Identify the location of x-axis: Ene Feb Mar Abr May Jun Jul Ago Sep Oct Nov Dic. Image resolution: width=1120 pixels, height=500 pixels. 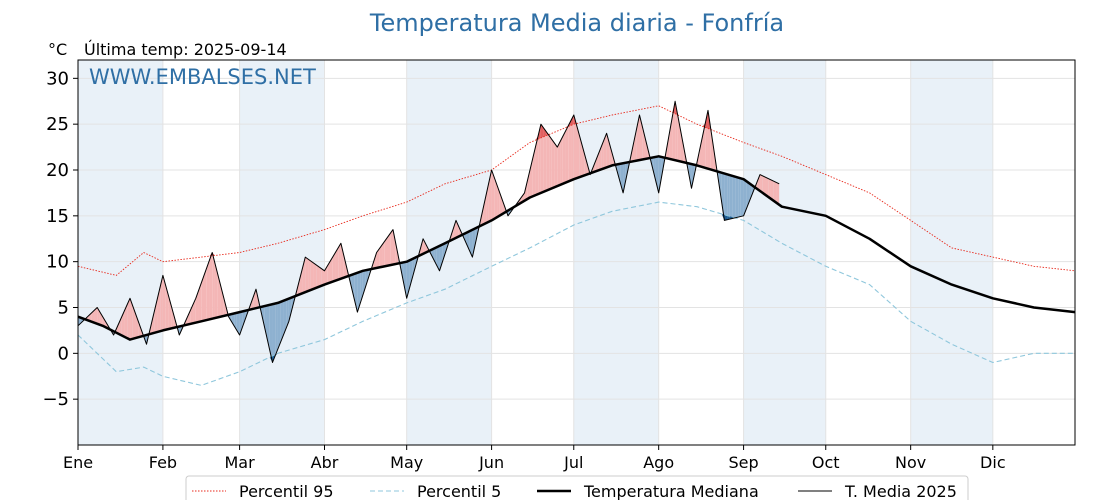
(534, 458).